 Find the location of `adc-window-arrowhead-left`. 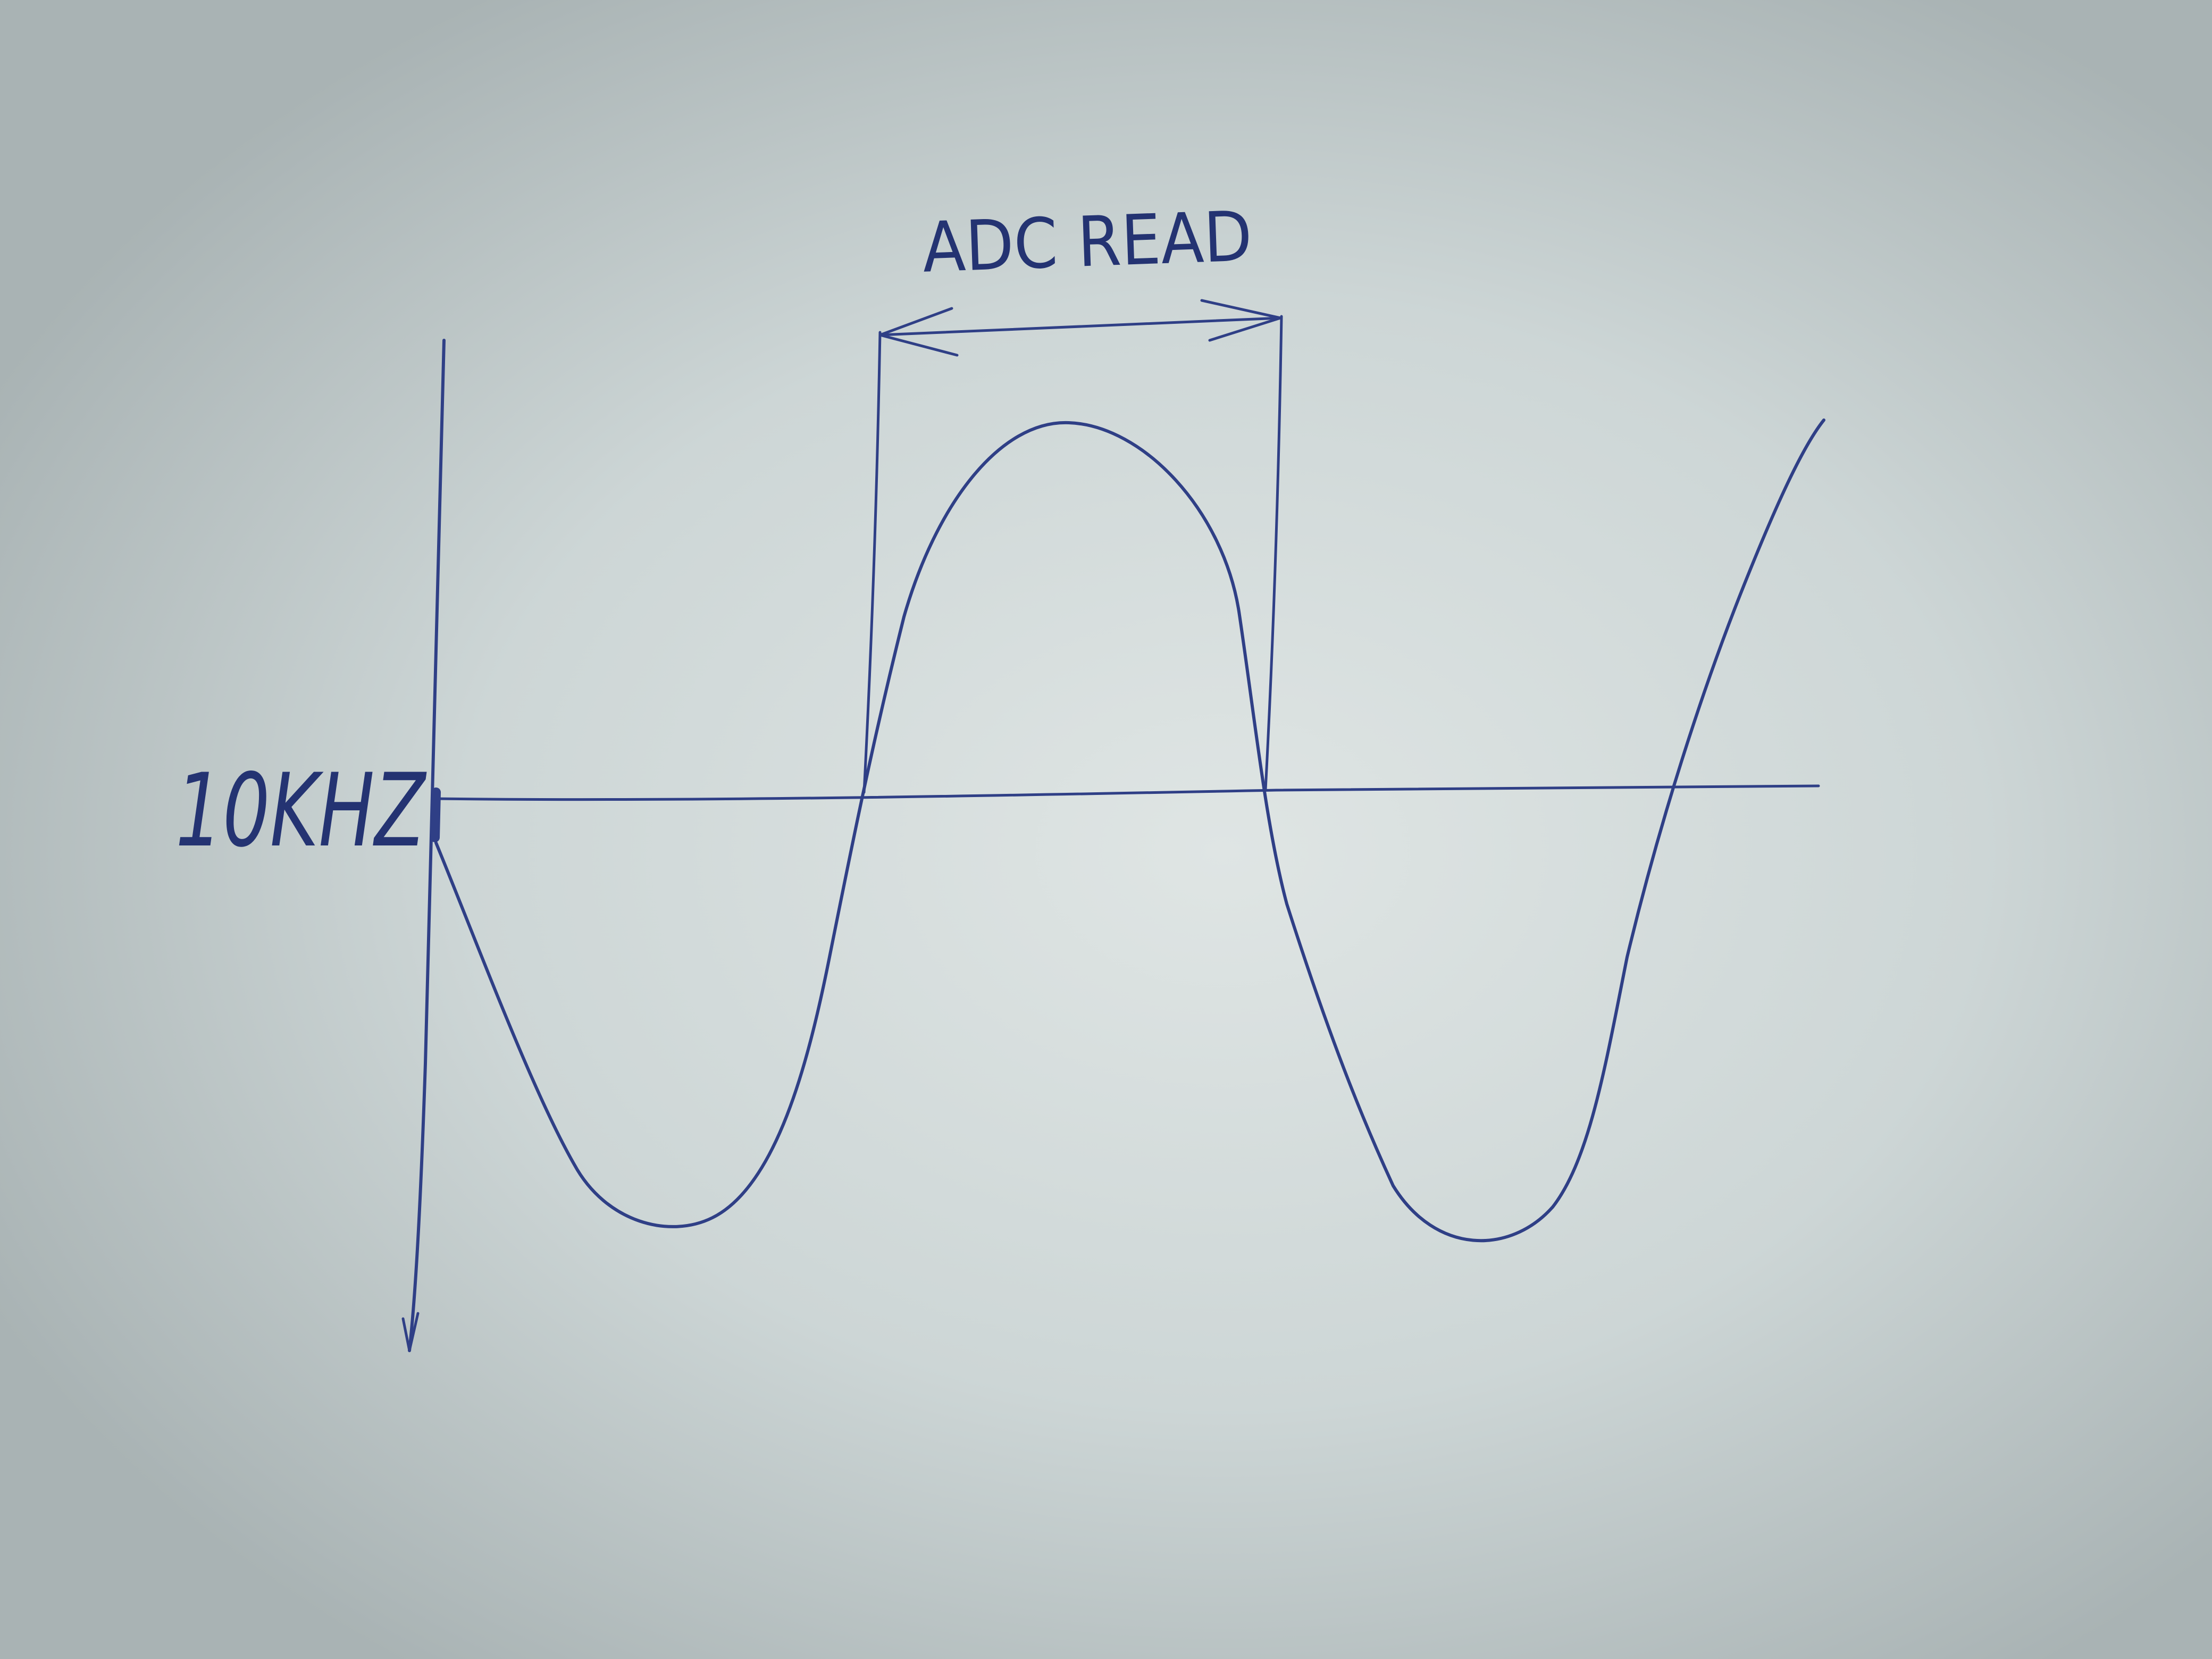

adc-window-arrowhead-left is located at coordinates (918, 332).